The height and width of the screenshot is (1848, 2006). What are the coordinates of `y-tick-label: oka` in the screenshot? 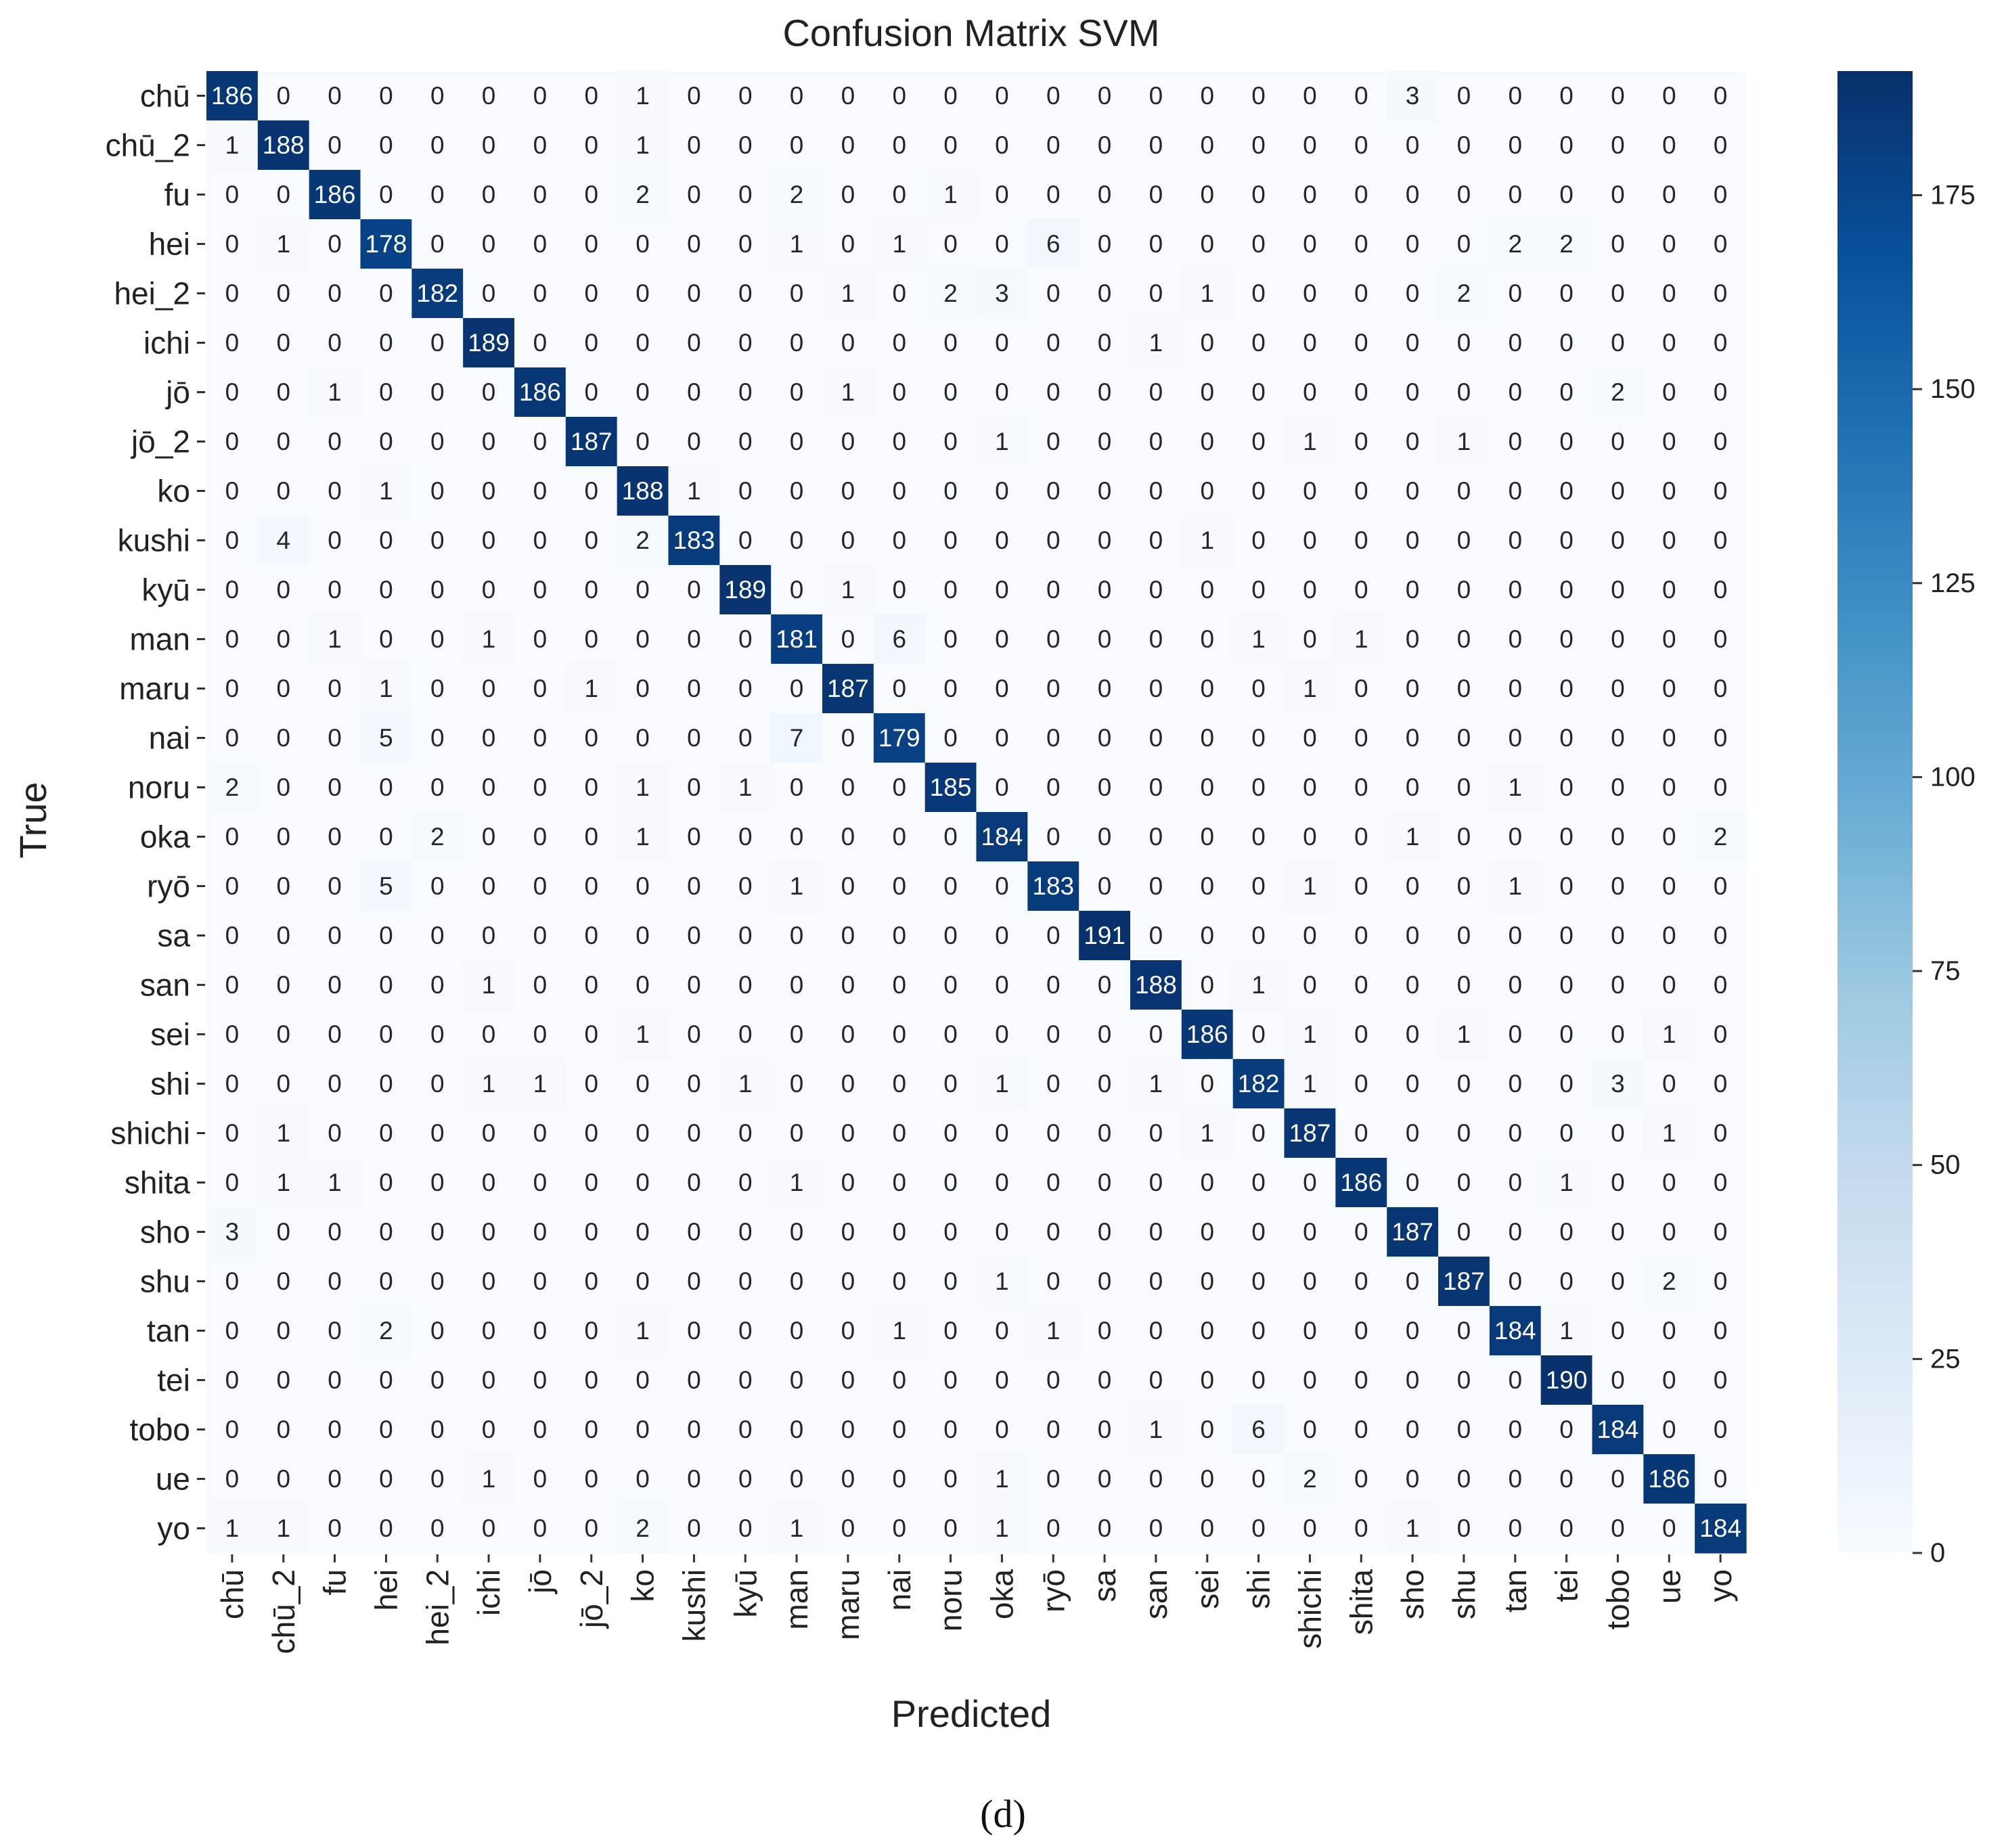 It's located at (165, 837).